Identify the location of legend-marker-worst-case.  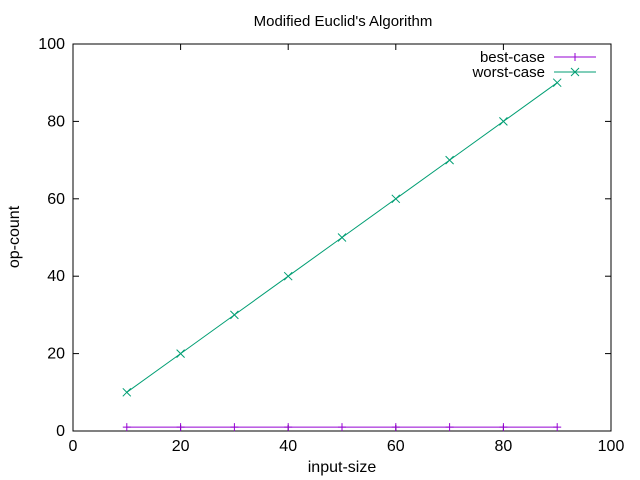
(575, 72).